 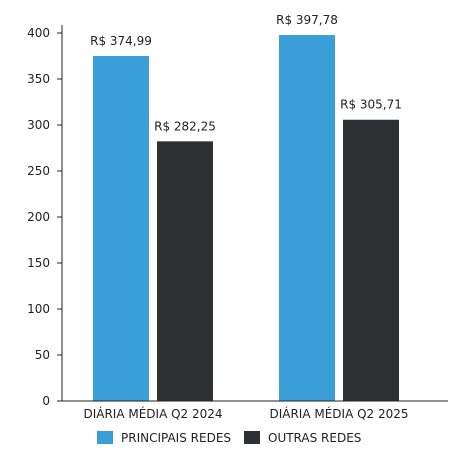 What do you see at coordinates (314, 438) in the screenshot?
I see `legend-label: OUTRAS REDES` at bounding box center [314, 438].